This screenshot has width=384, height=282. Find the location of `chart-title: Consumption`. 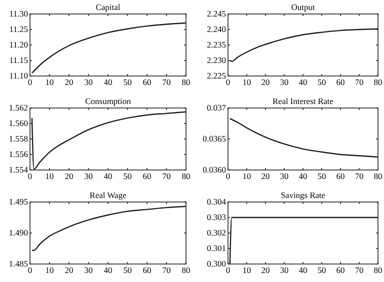

chart-title: Consumption is located at coordinates (108, 101).